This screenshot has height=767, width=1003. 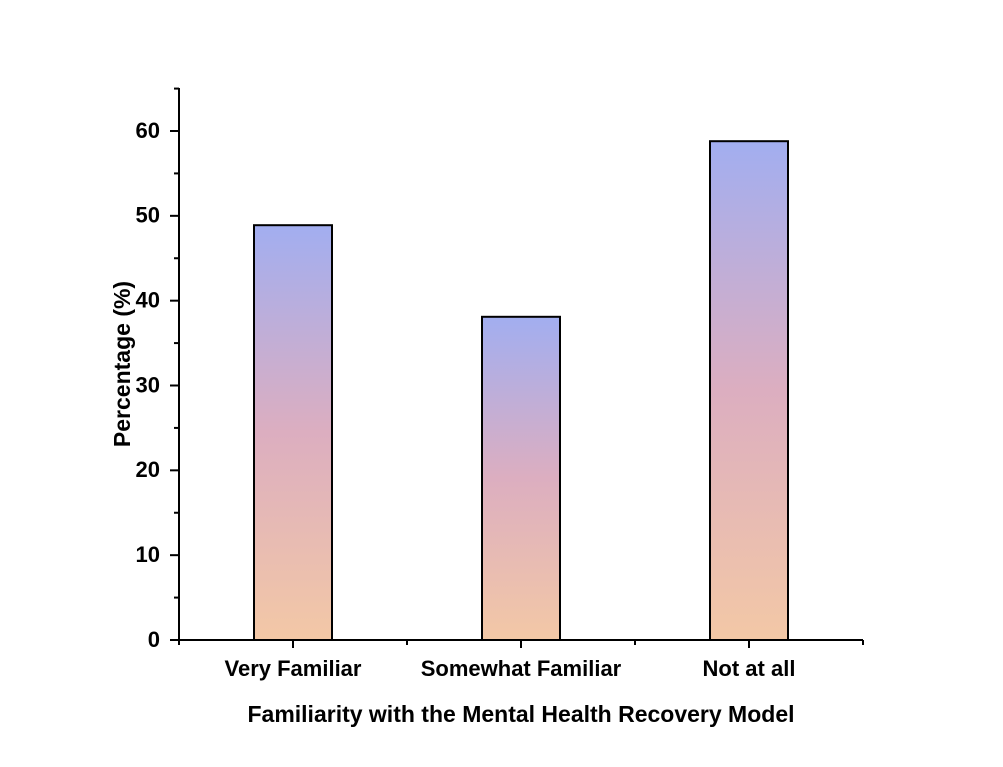 I want to click on y-ticks-group: 0 10 20 30 40 50 60, so click(x=157, y=369).